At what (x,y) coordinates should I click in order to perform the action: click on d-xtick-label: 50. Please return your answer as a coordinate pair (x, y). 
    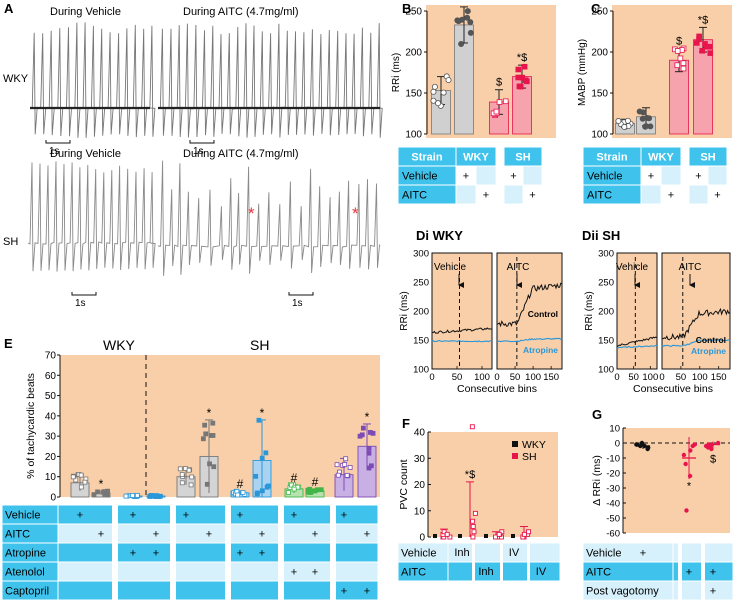
    Looking at the image, I should click on (633, 377).